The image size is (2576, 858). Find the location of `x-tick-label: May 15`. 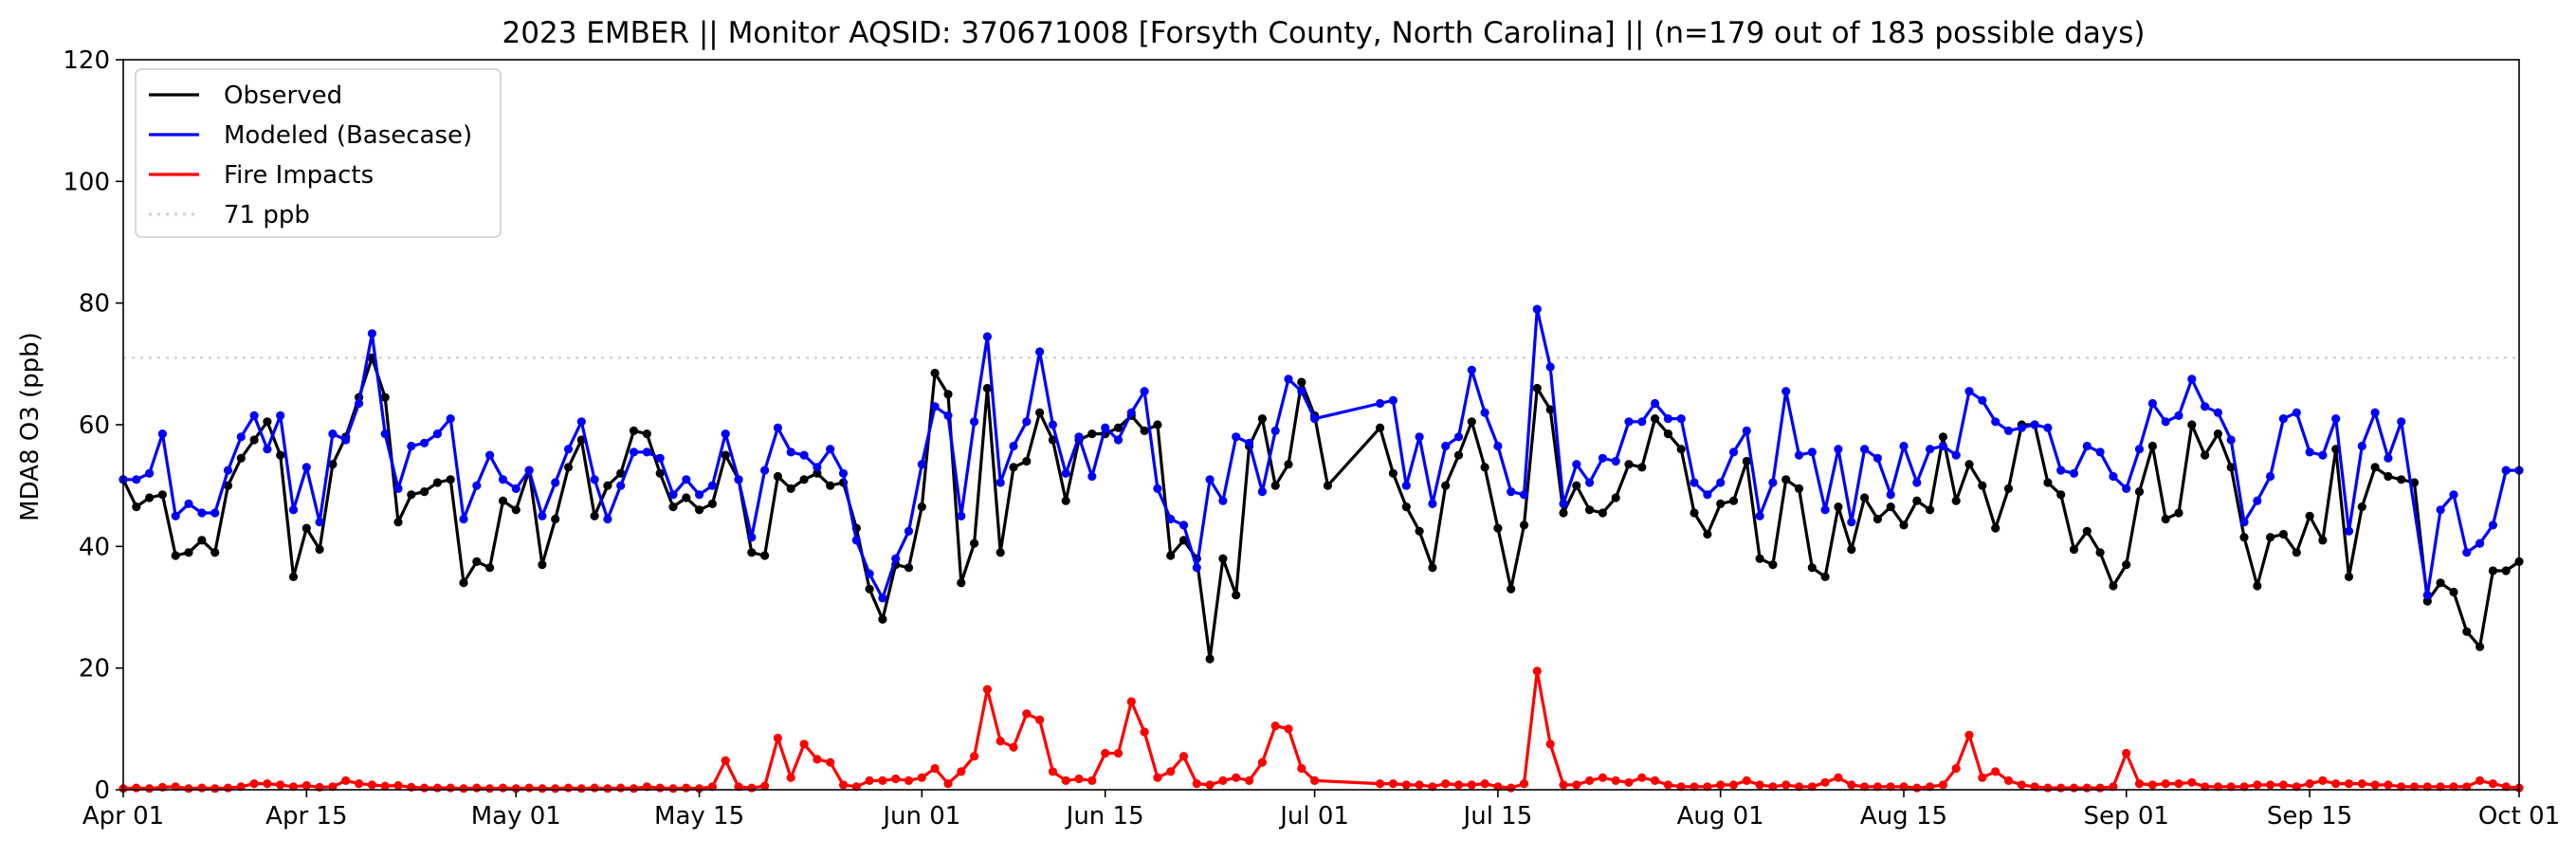

x-tick-label: May 15 is located at coordinates (699, 817).